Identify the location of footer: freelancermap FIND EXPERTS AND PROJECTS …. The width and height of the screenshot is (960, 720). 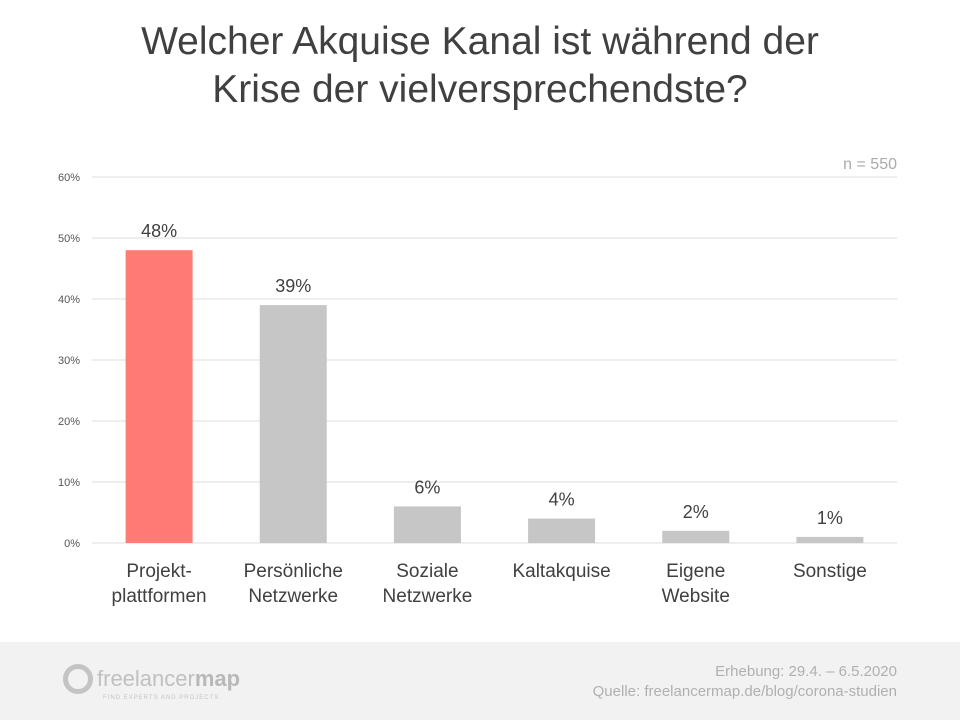
(480, 681).